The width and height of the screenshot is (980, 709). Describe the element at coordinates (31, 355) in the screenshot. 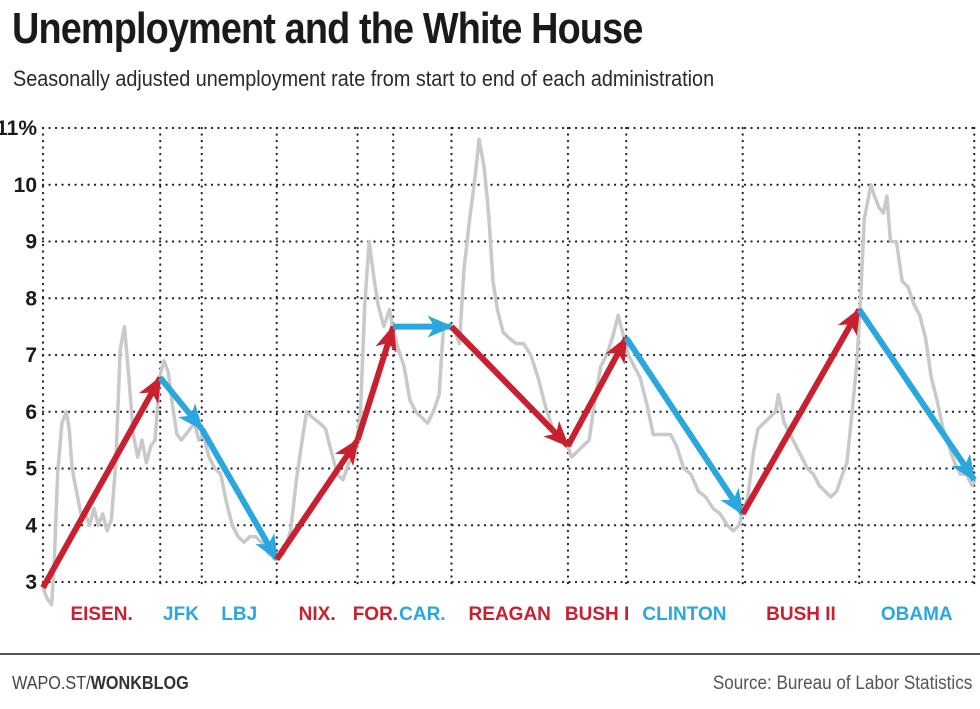

I see `y-tick-label: 7` at that location.